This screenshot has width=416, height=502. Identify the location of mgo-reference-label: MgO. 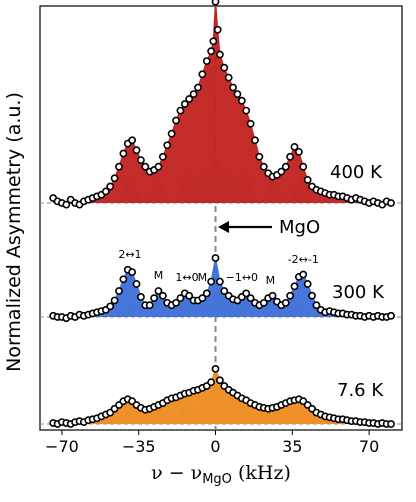
(300, 227).